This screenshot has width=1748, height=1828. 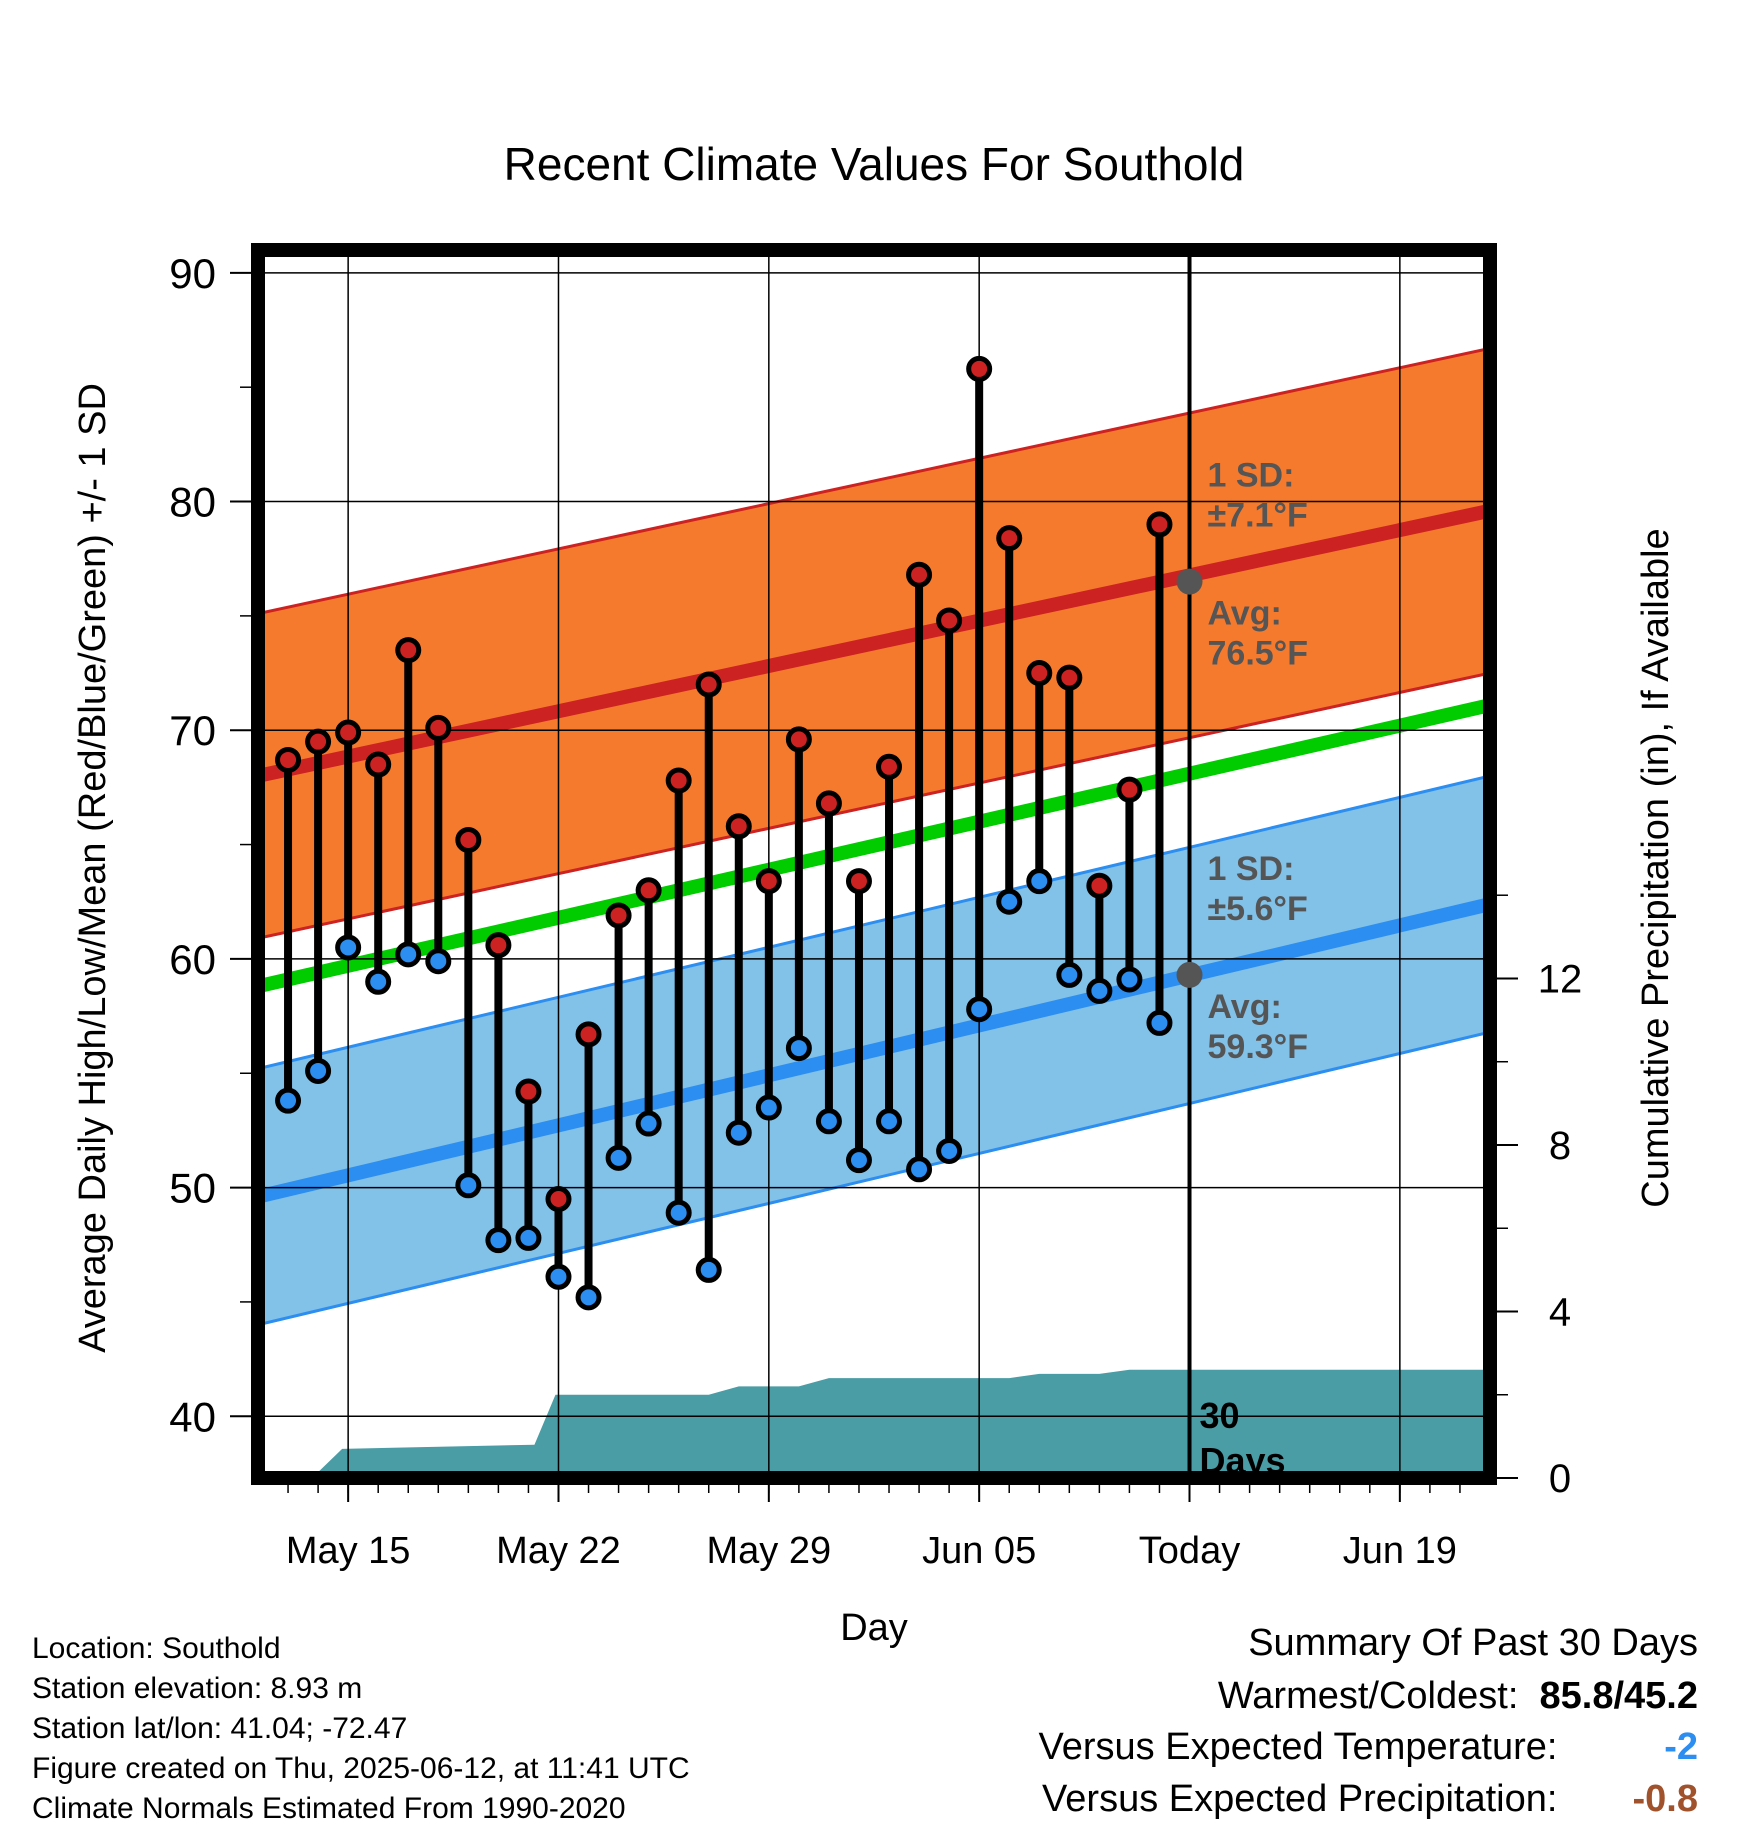 I want to click on high-sd-value: ±7.1°F, so click(x=1258, y=516).